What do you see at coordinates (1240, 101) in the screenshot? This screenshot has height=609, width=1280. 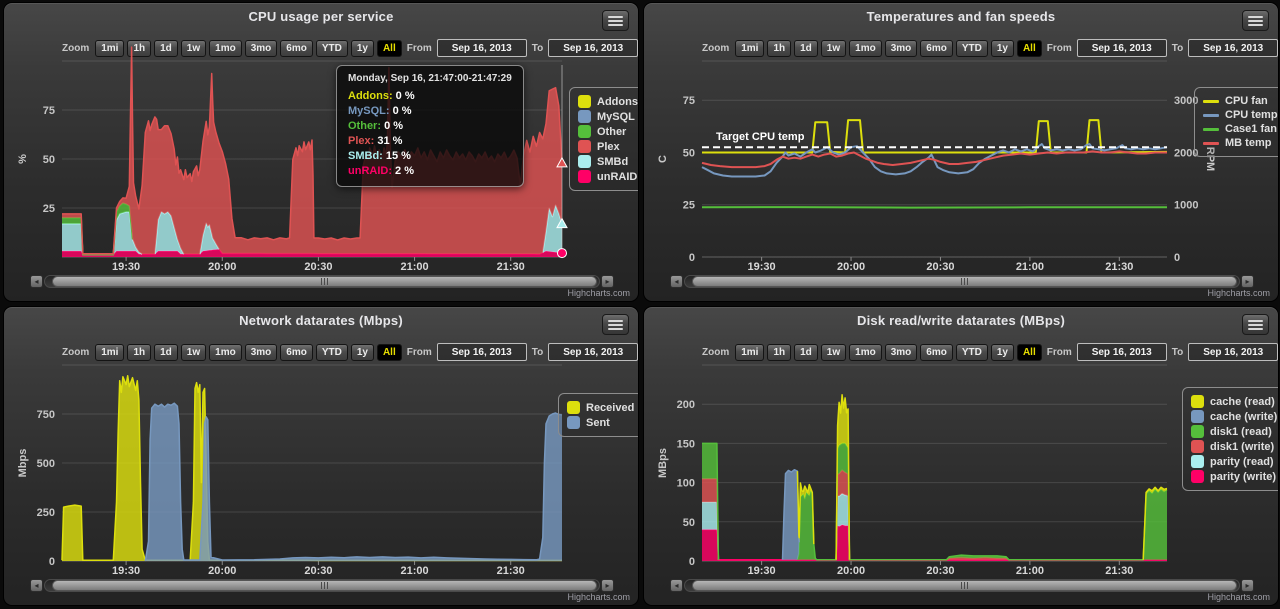 I see `legend-item-cpu-fan: CPU fan` at bounding box center [1240, 101].